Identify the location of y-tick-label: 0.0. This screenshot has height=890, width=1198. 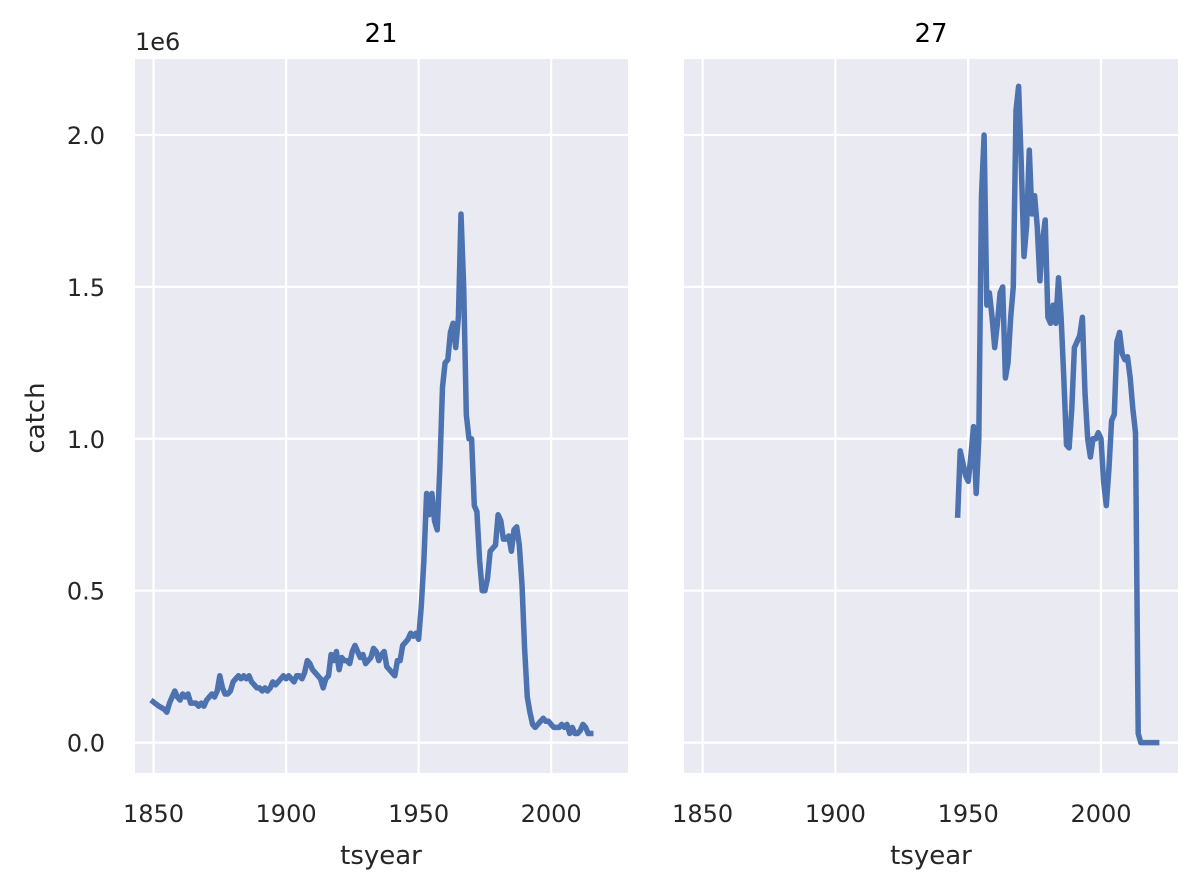
(86, 744).